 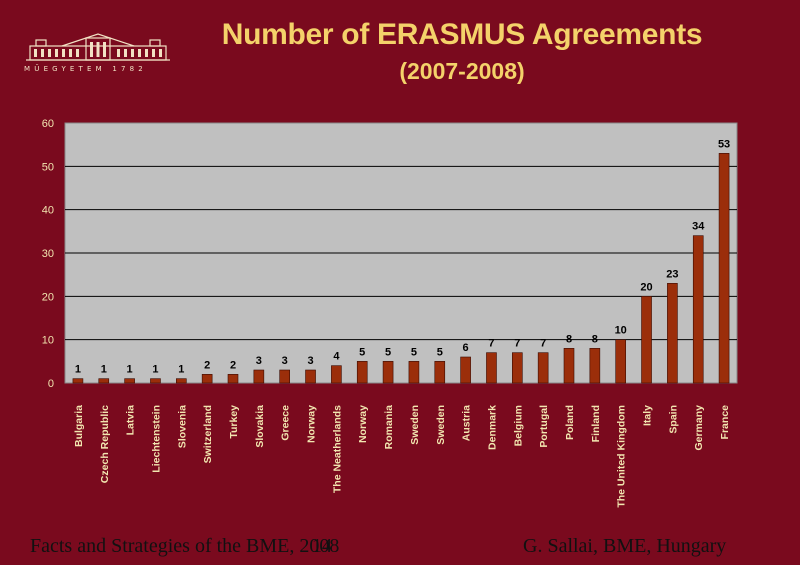 I want to click on x-tick-label: Germany, so click(x=699, y=428).